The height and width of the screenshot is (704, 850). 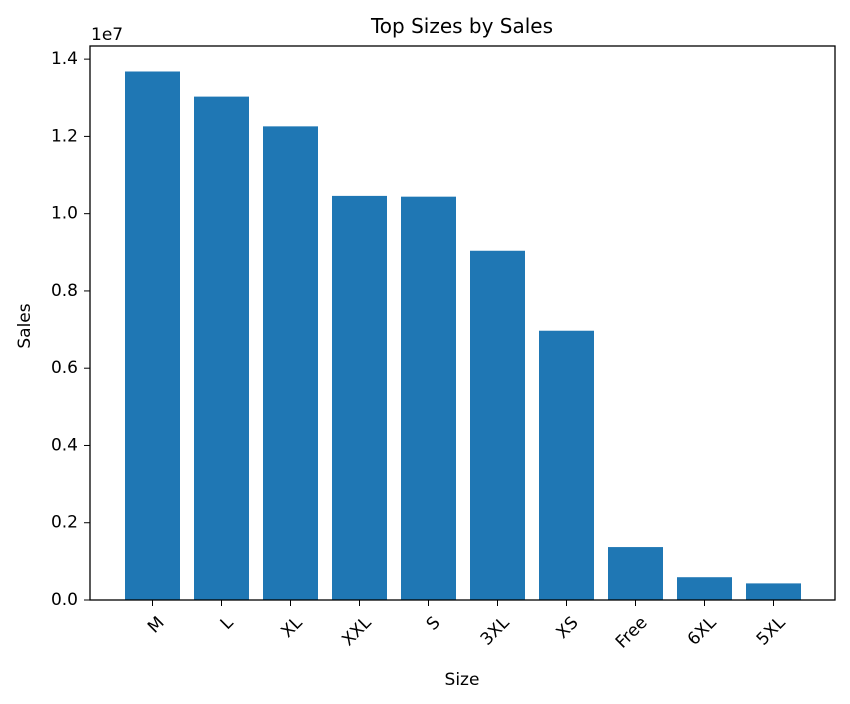 What do you see at coordinates (107, 35) in the screenshot?
I see `y-scale-label: 1e7` at bounding box center [107, 35].